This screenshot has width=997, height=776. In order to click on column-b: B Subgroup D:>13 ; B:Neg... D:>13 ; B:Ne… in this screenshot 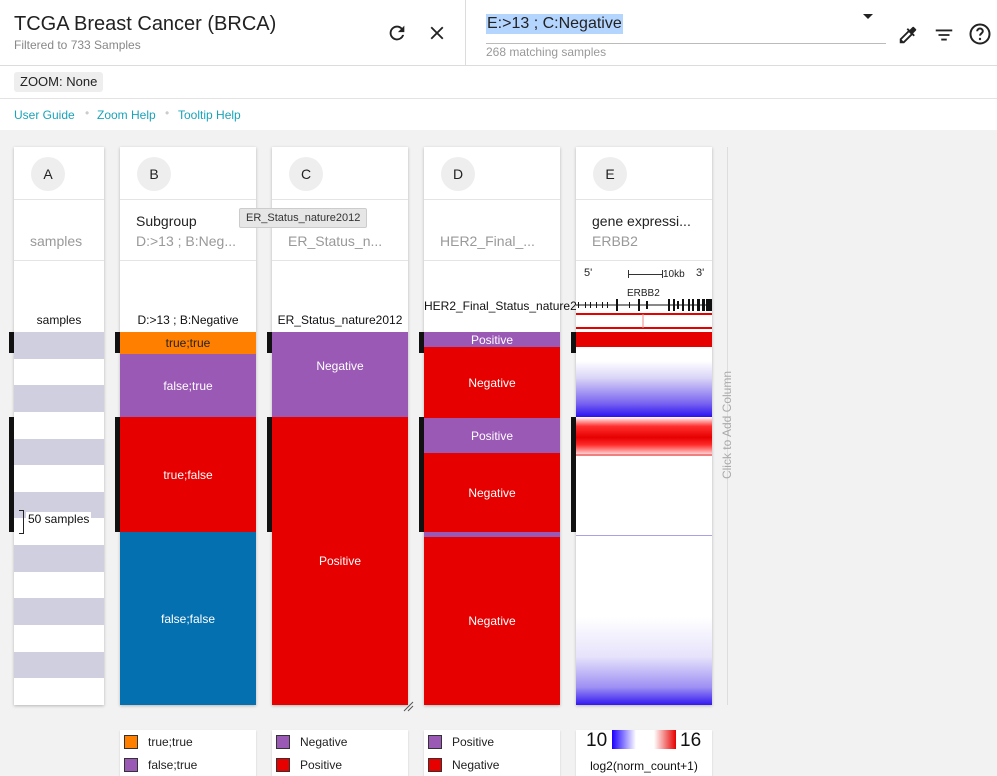, I will do `click(188, 426)`.